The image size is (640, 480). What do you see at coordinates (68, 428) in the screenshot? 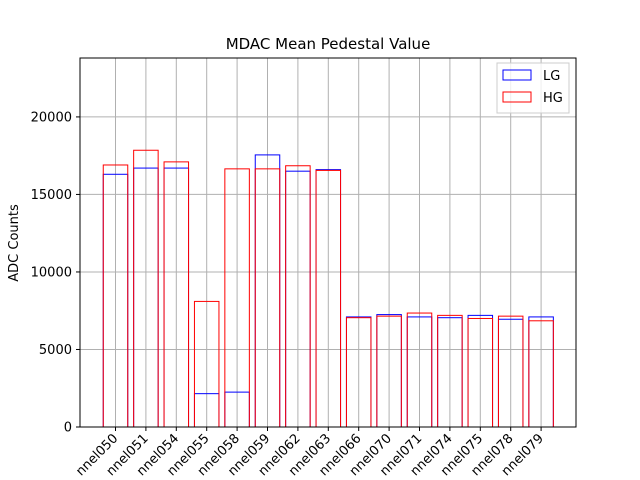
I see `y-tick-label: 0` at bounding box center [68, 428].